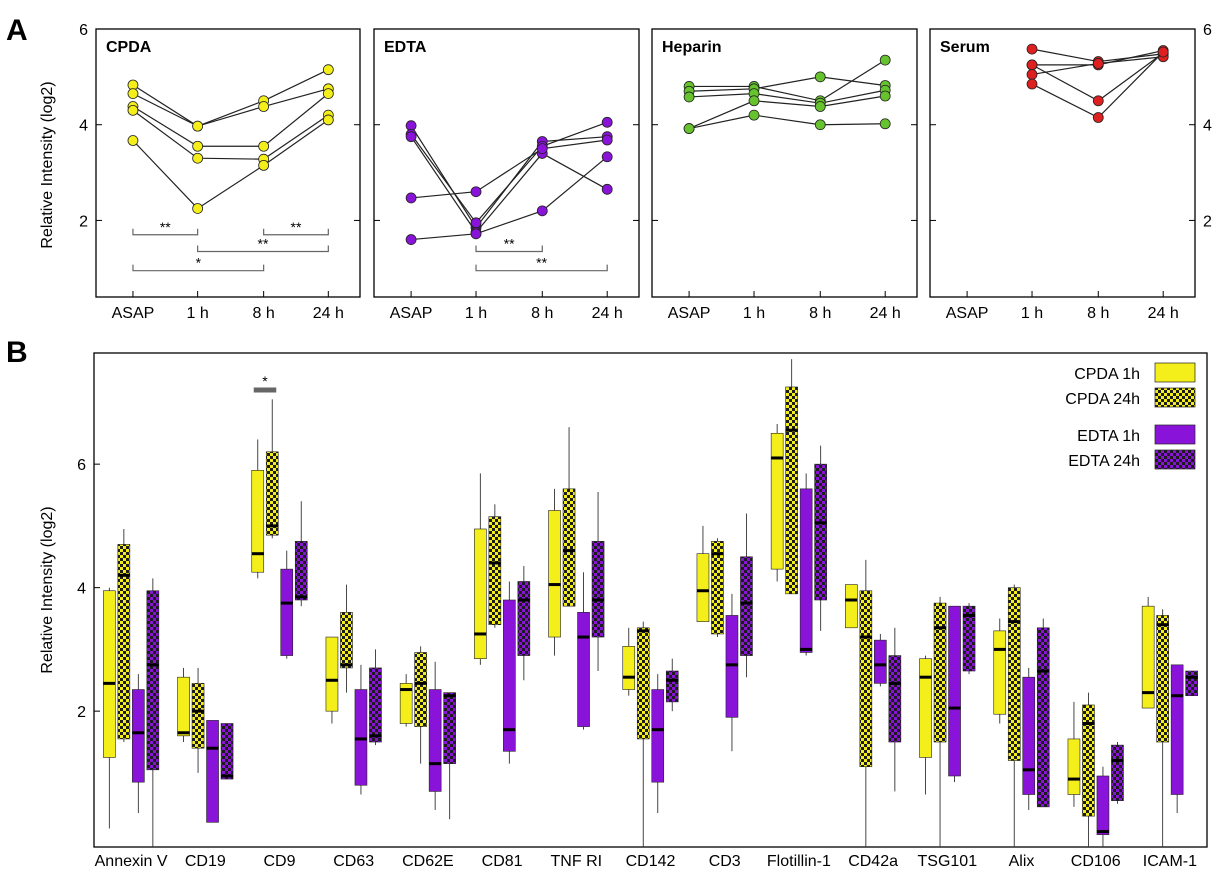 This screenshot has width=1221, height=873. Describe the element at coordinates (47, 164) in the screenshot. I see `panel-a-y-axis-label: Relative Intensity (log2)` at that location.